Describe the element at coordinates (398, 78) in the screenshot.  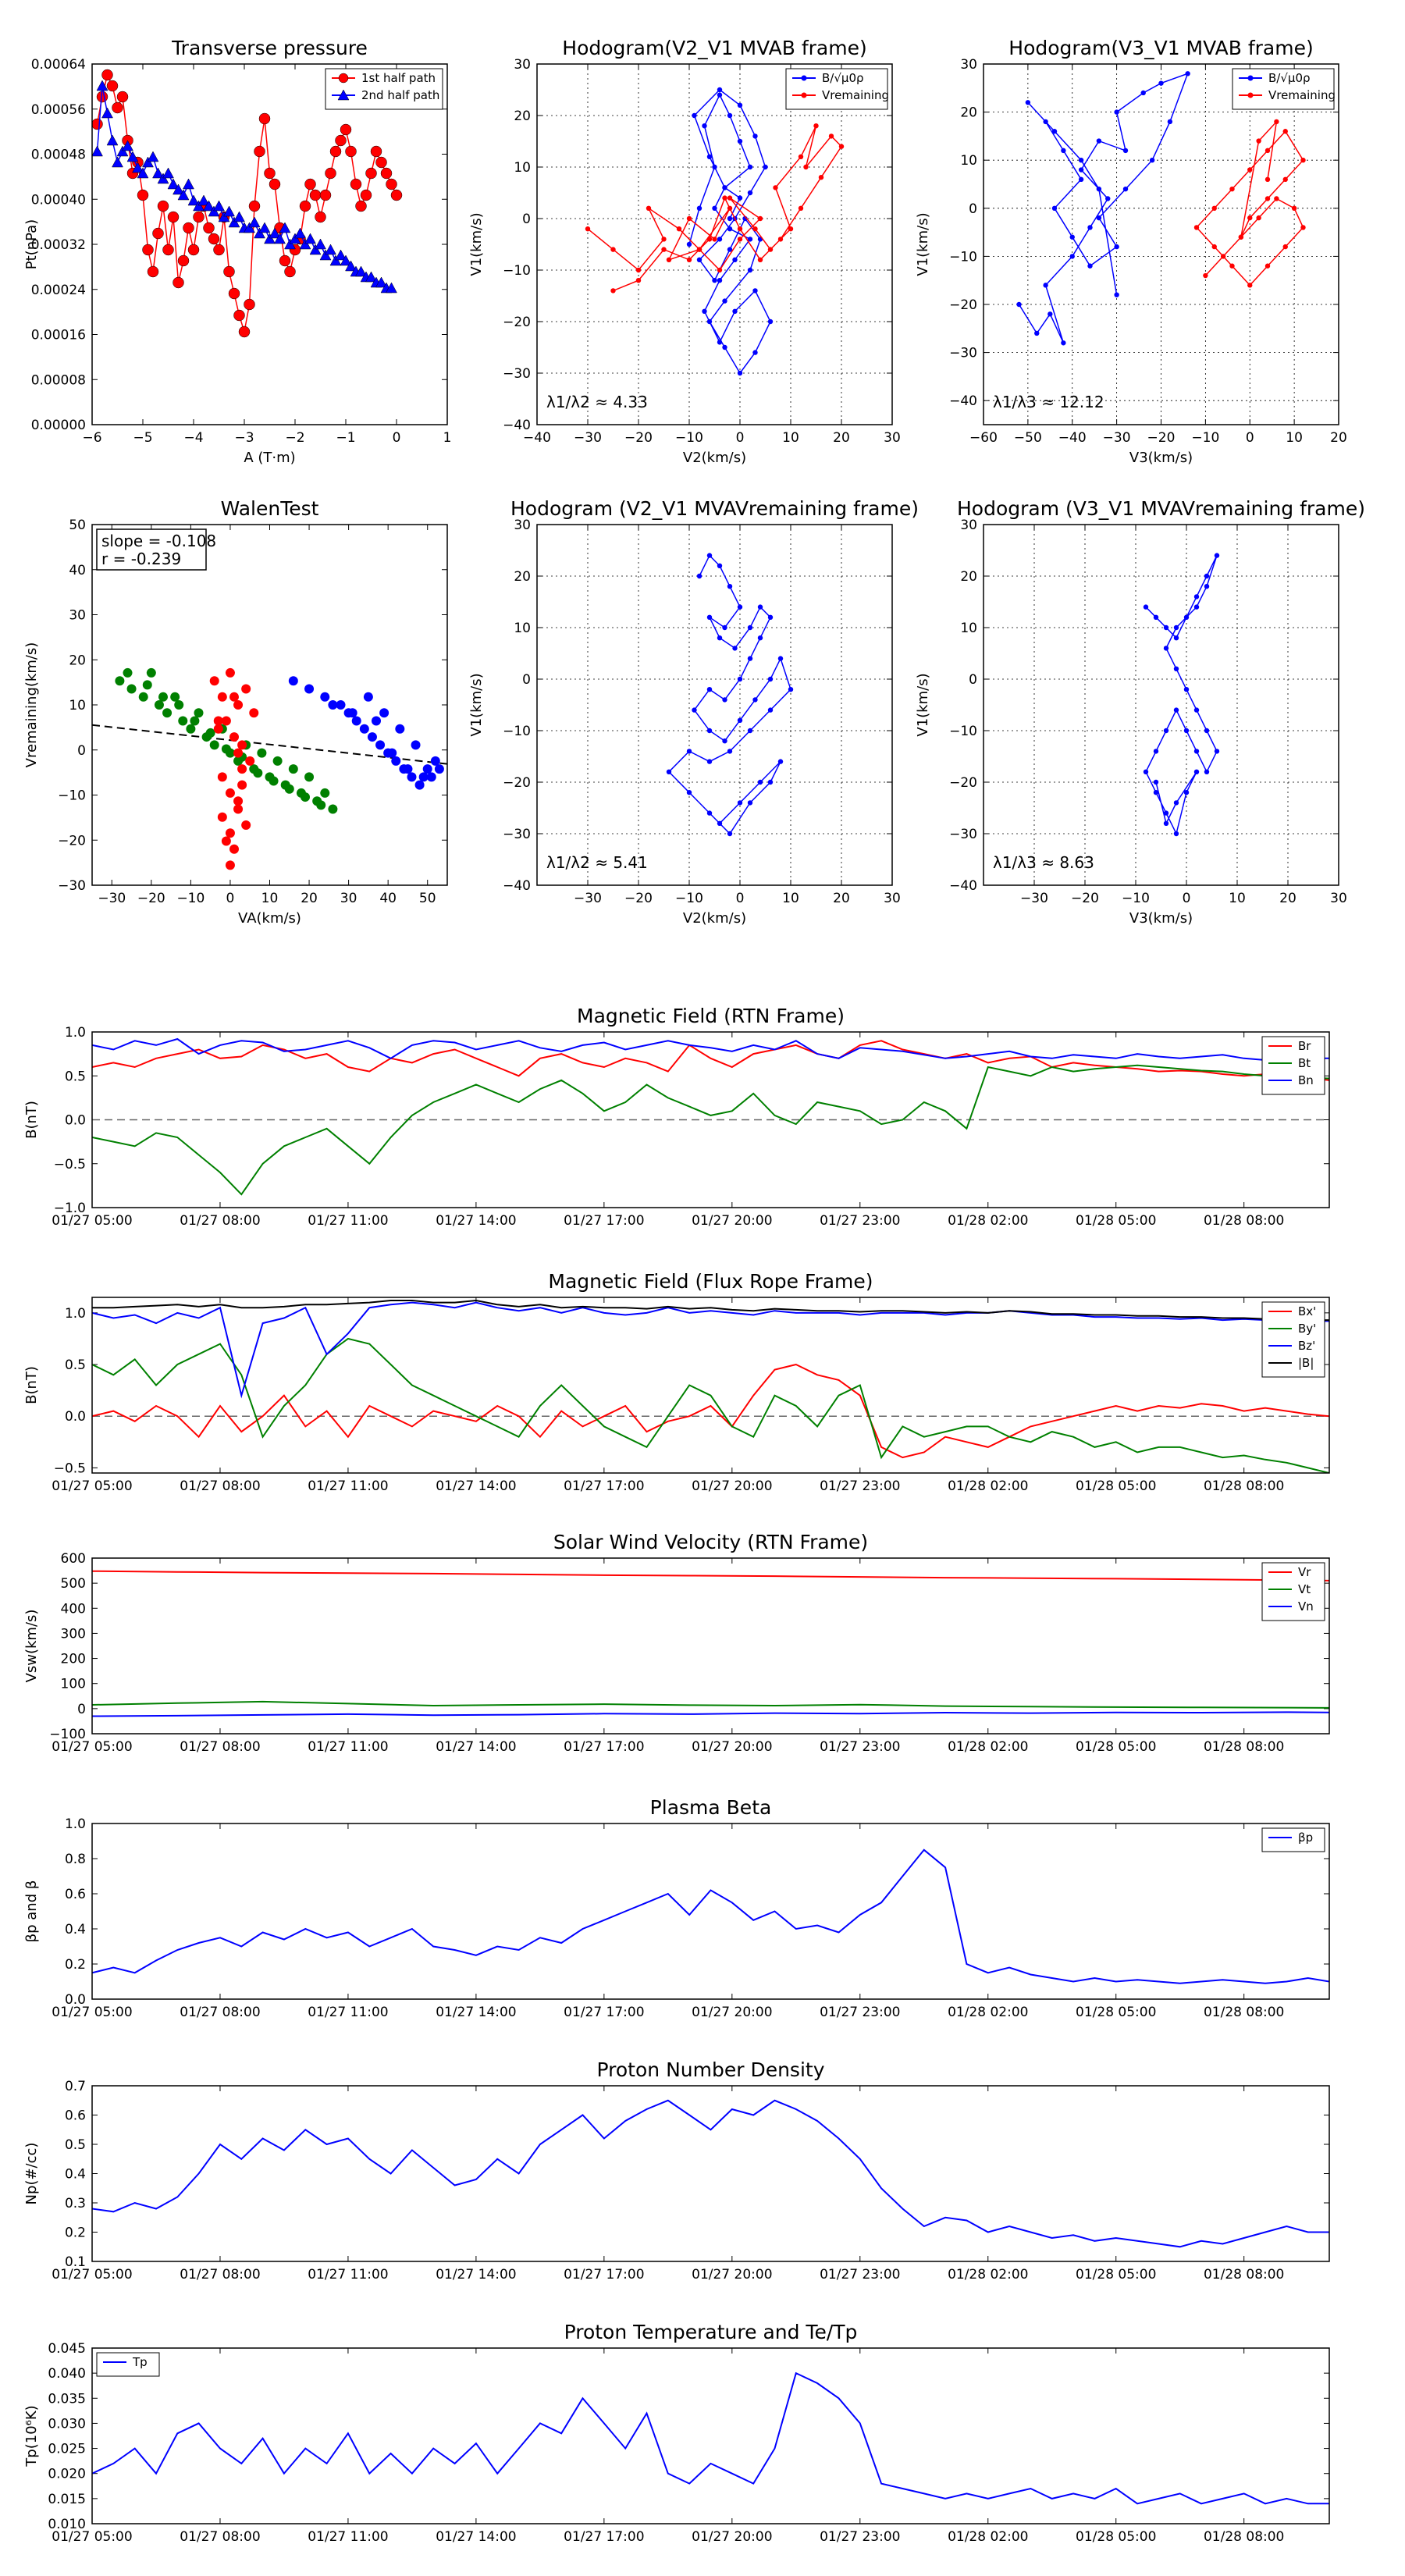
I see `transverse-pressure-legend-label: 1st half path` at that location.